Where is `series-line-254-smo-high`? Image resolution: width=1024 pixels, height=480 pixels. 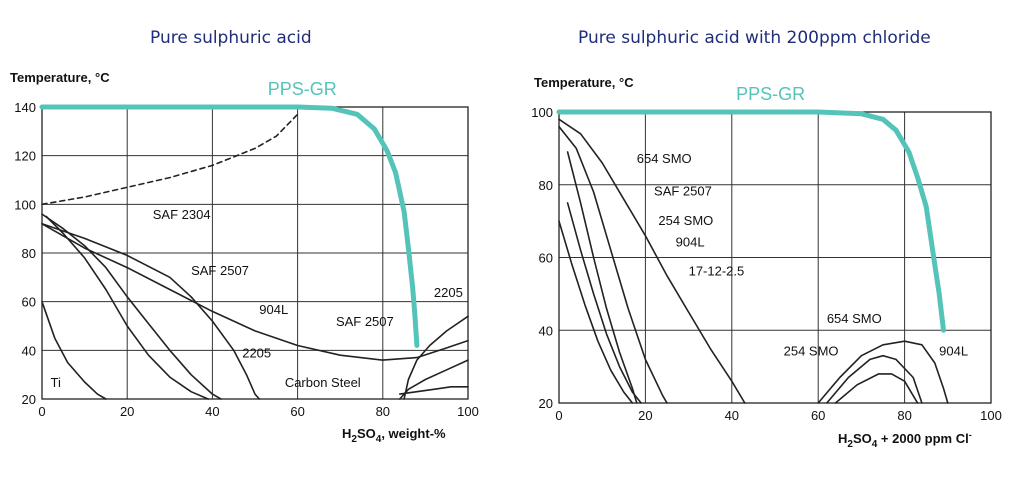 series-line-254-smo-high is located at coordinates (874, 379).